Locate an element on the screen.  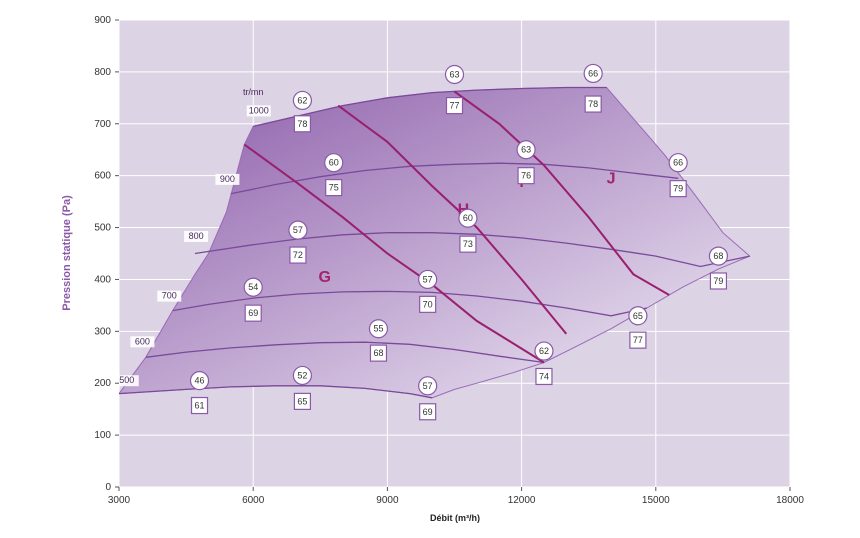
circle-marker-value: 55 is located at coordinates (378, 329).